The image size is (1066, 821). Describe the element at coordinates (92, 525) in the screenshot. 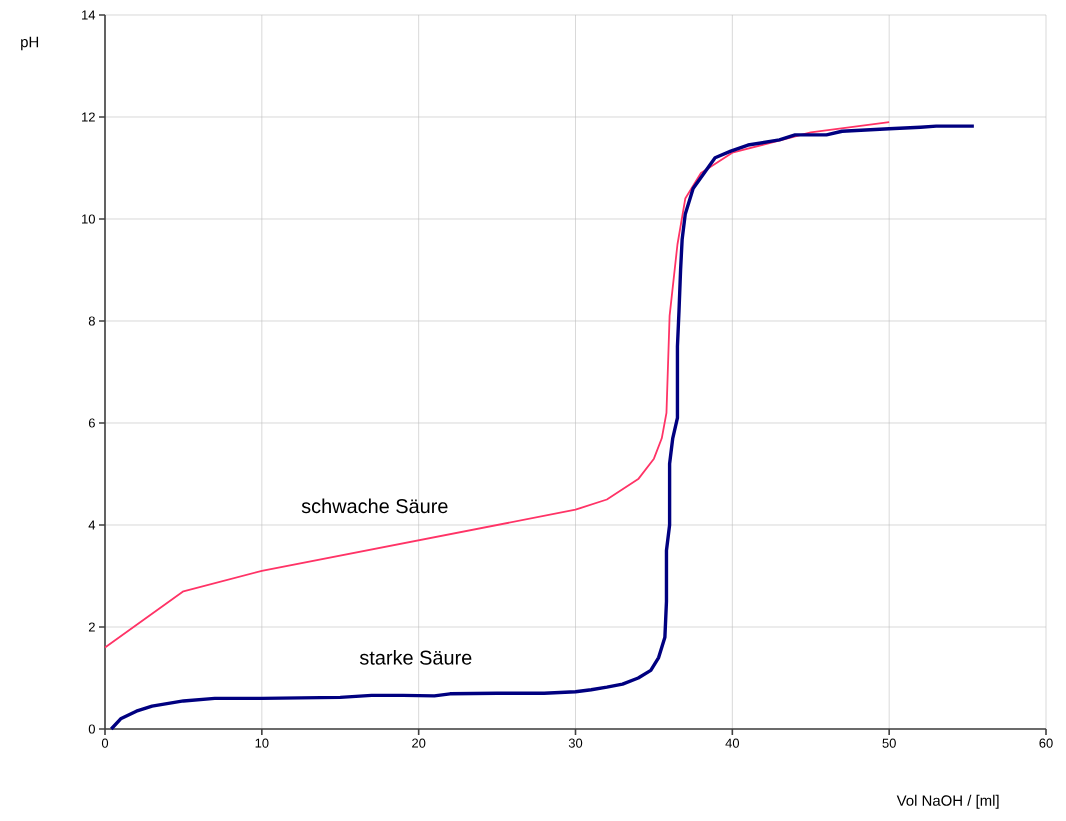

I see `y-tick-label: 4` at that location.